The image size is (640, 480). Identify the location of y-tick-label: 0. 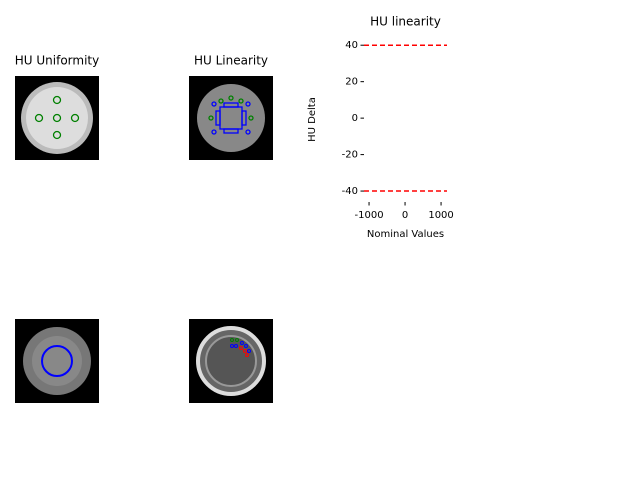
(355, 118).